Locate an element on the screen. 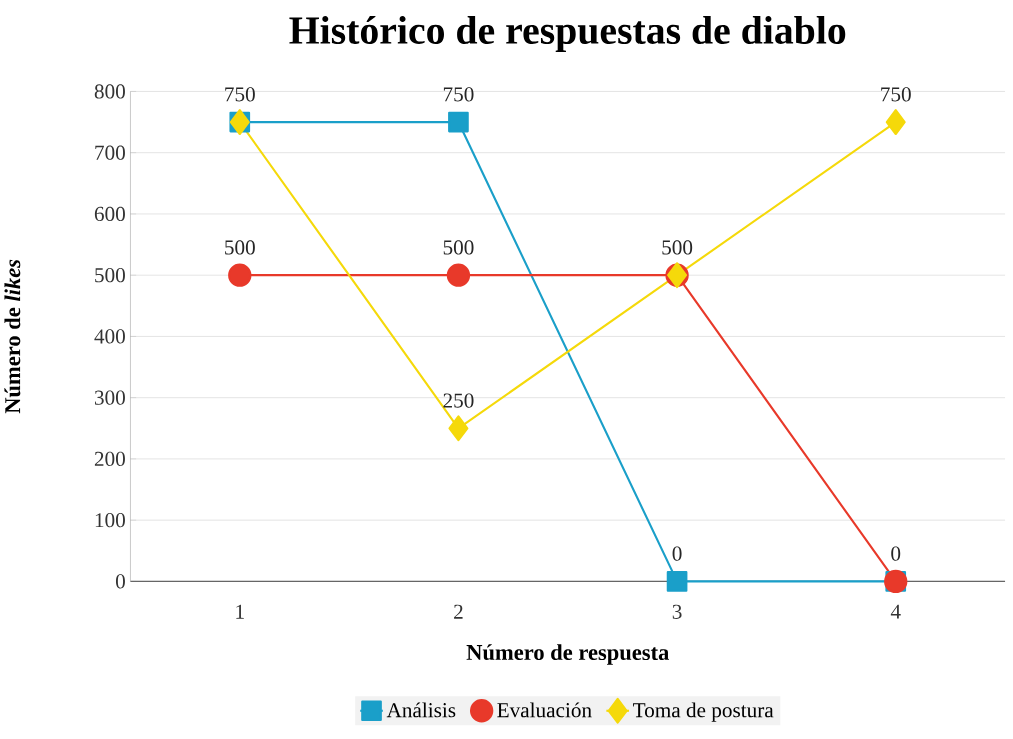  legend-label: Evaluación is located at coordinates (544, 710).